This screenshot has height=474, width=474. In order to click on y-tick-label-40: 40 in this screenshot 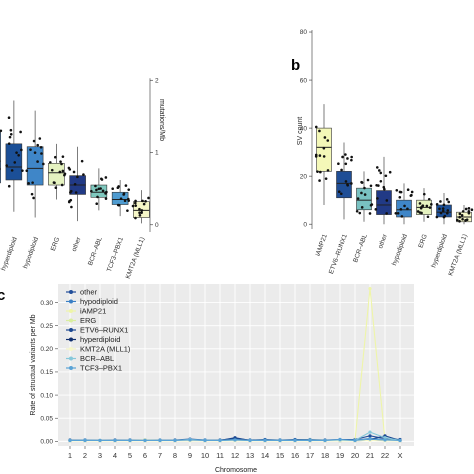, I will do `click(304, 128)`.